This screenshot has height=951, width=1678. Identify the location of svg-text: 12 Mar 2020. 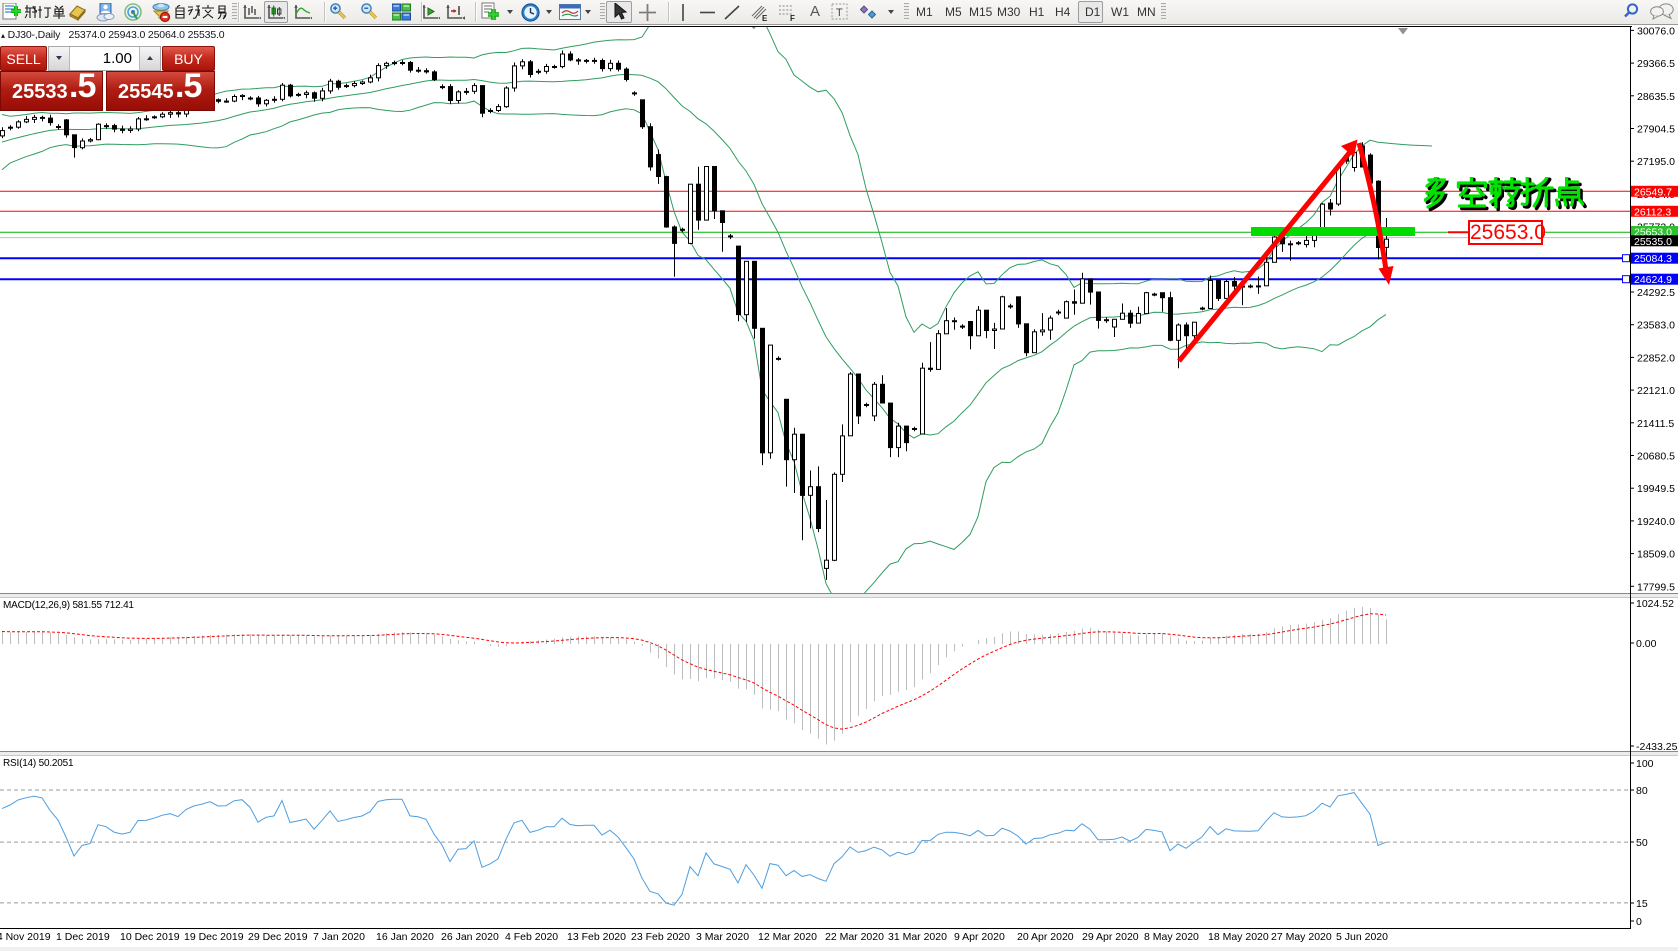
(787, 937).